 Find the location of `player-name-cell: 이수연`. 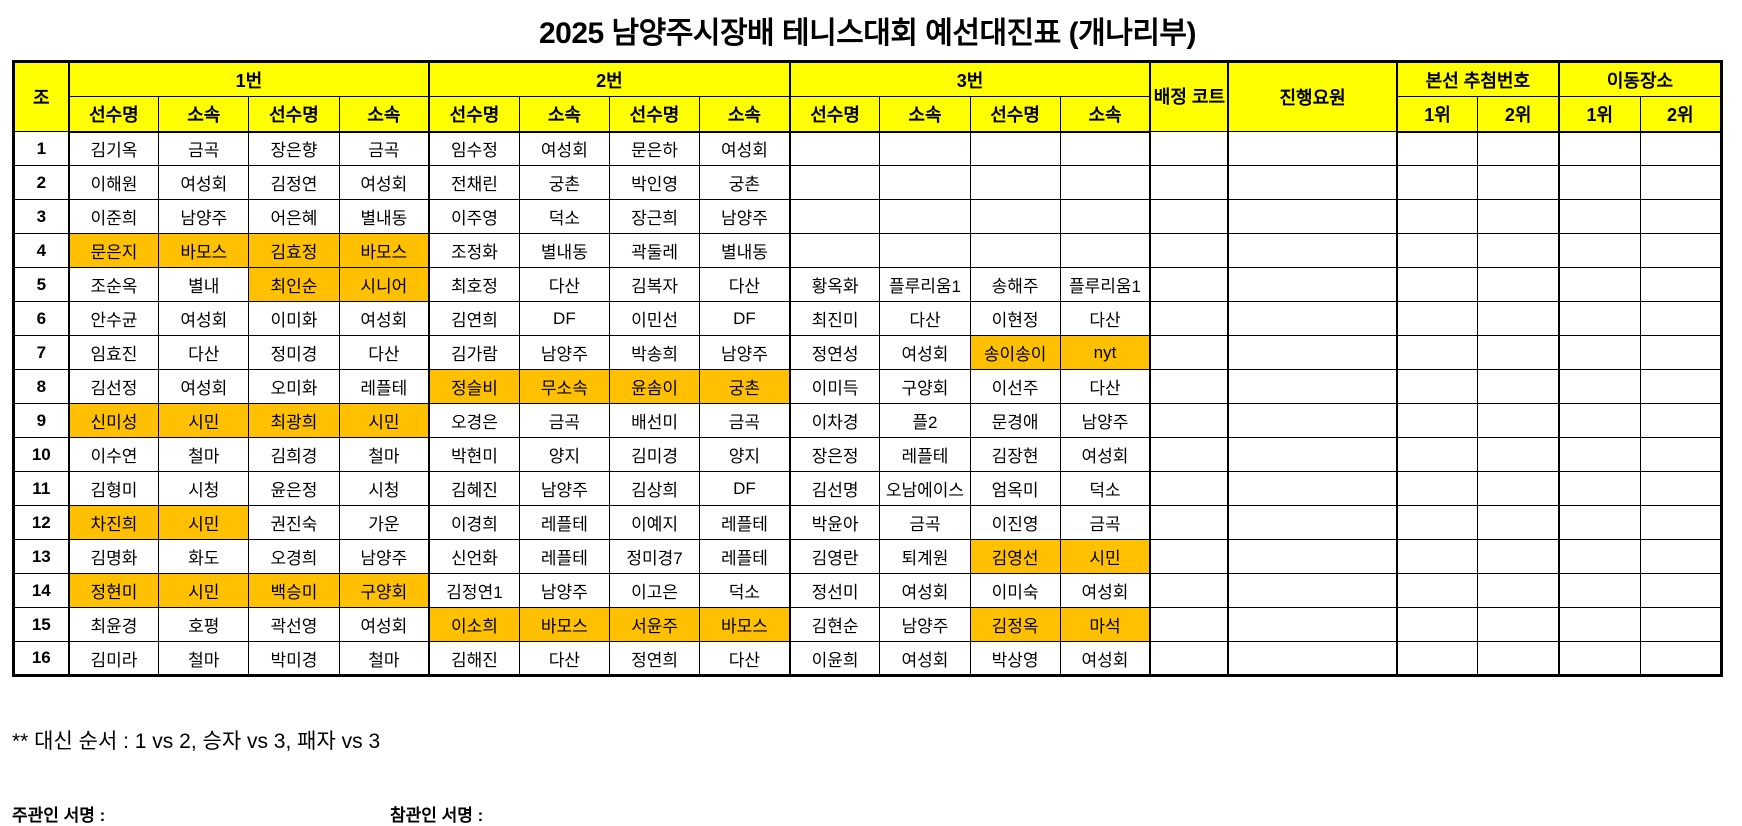

player-name-cell: 이수연 is located at coordinates (113, 454).